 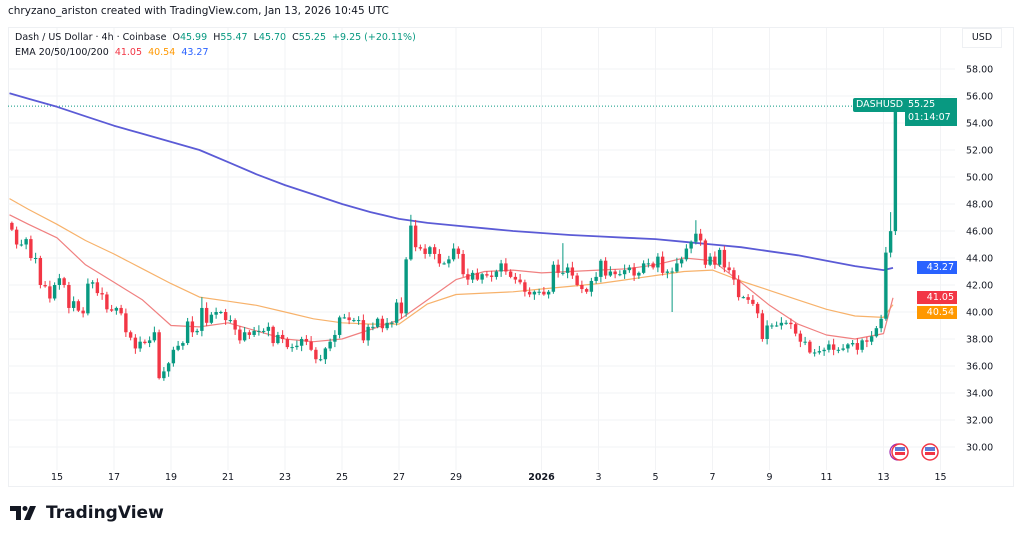 I want to click on us-economic-event-icon, so click(x=930, y=452).